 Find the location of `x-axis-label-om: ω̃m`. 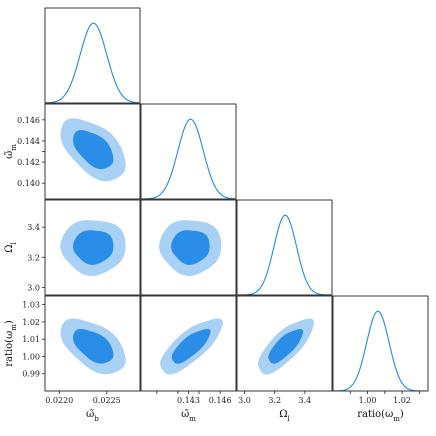

x-axis-label-om: ω̃m is located at coordinates (188, 416).